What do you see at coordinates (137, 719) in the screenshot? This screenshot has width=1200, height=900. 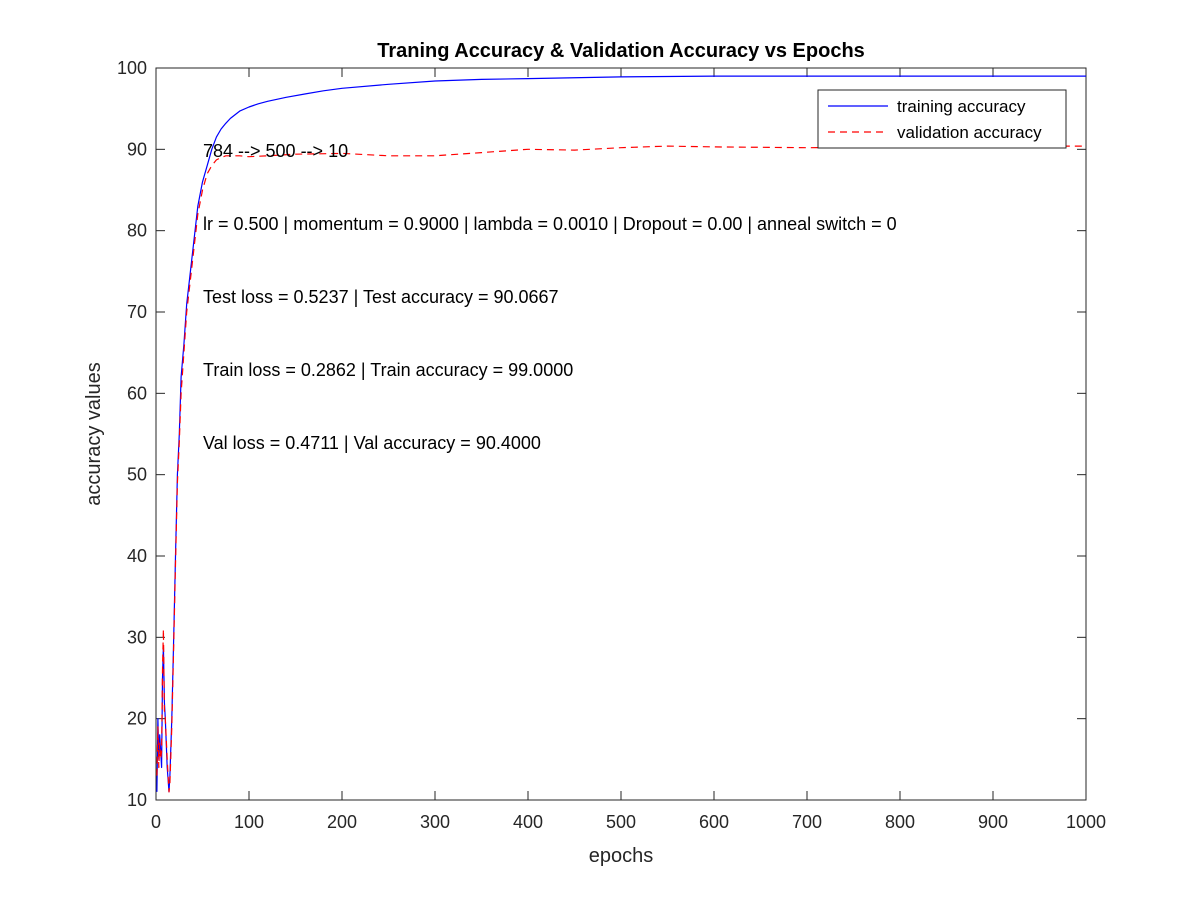 I see `y-tick-label: 20` at bounding box center [137, 719].